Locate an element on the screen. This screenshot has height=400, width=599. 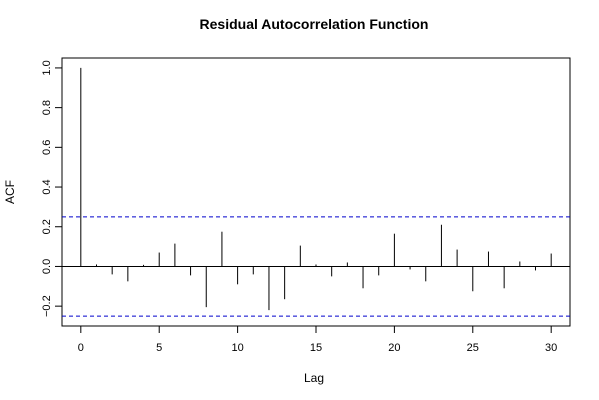
y-tick-label: 0.2 is located at coordinates (47, 226).